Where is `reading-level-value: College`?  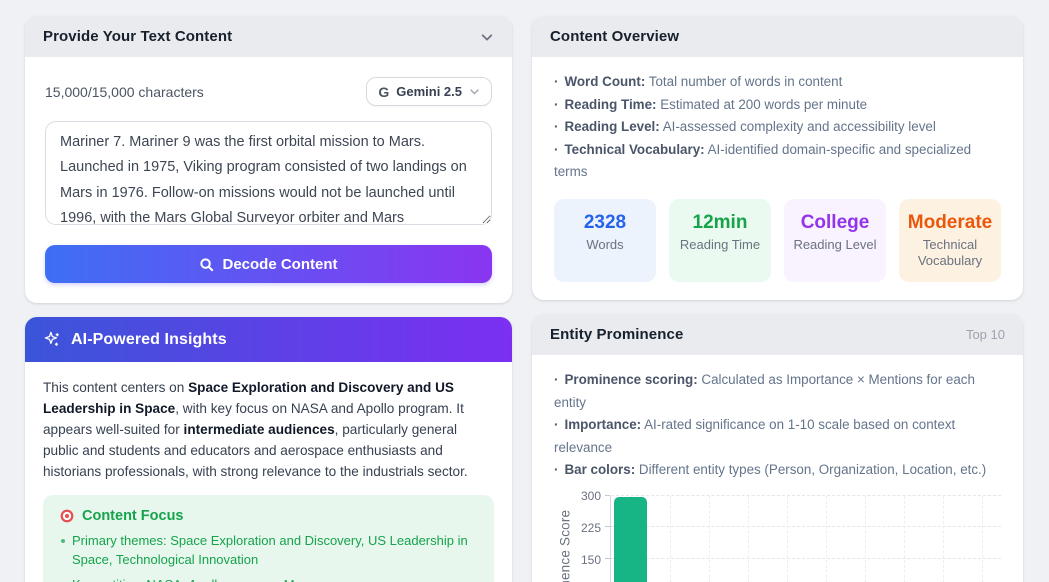
reading-level-value: College is located at coordinates (835, 222).